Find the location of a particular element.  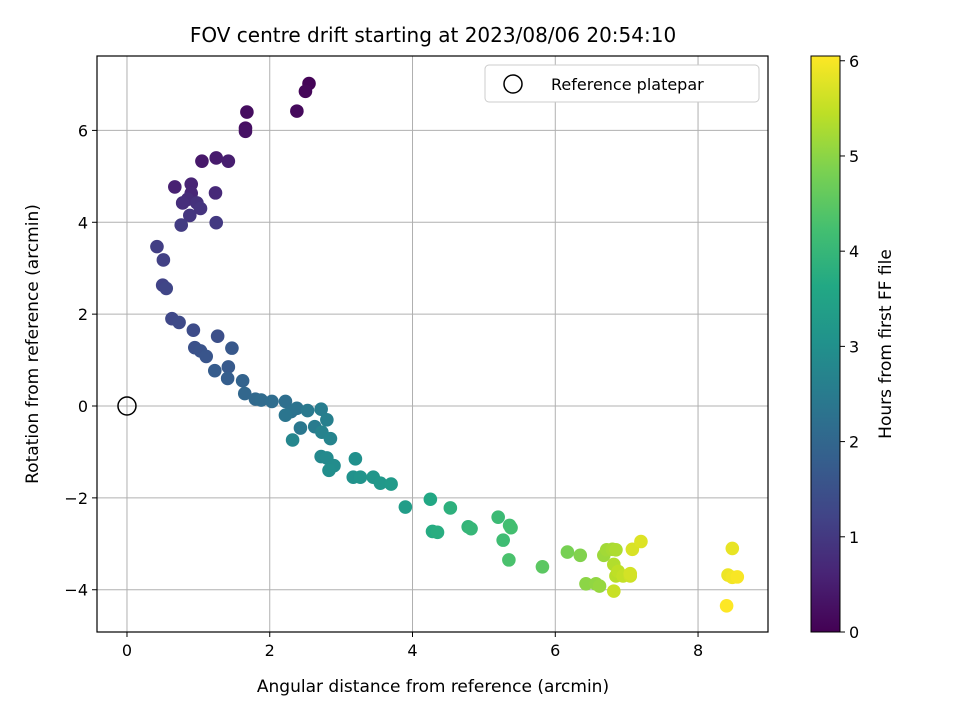

colorbar-tick-label: 6 is located at coordinates (854, 61).